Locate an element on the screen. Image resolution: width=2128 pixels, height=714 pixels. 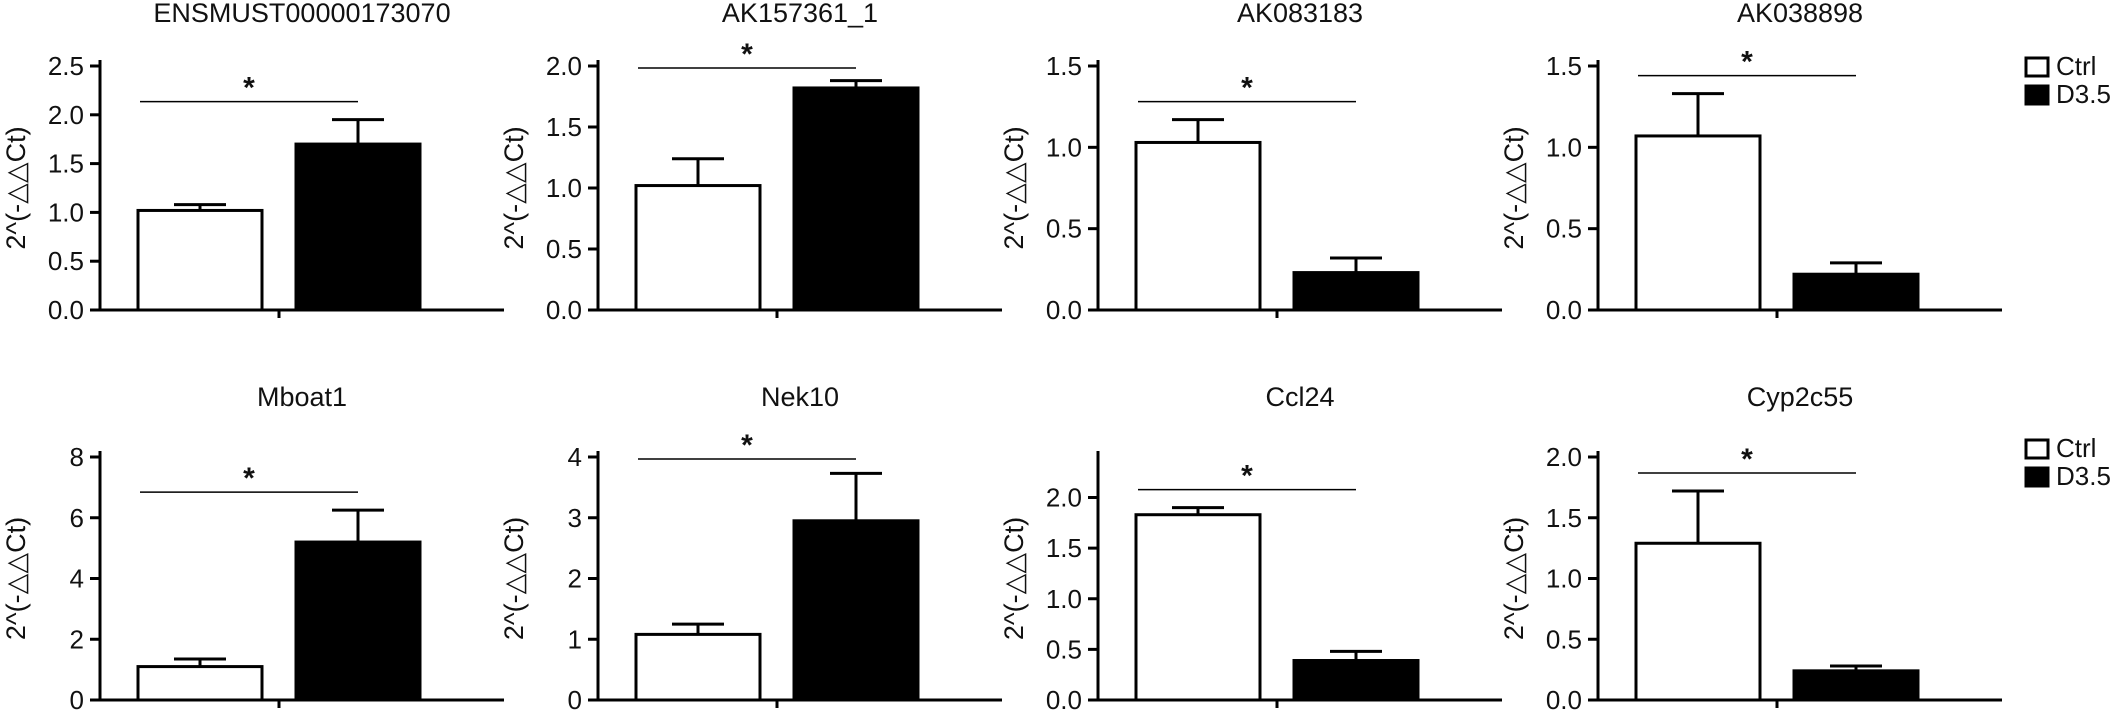
chart-panel: Ccl24 2^(-△△Ct) 0.0 0.5 1.0 1.5 2.0 * is located at coordinates (1250, 548).